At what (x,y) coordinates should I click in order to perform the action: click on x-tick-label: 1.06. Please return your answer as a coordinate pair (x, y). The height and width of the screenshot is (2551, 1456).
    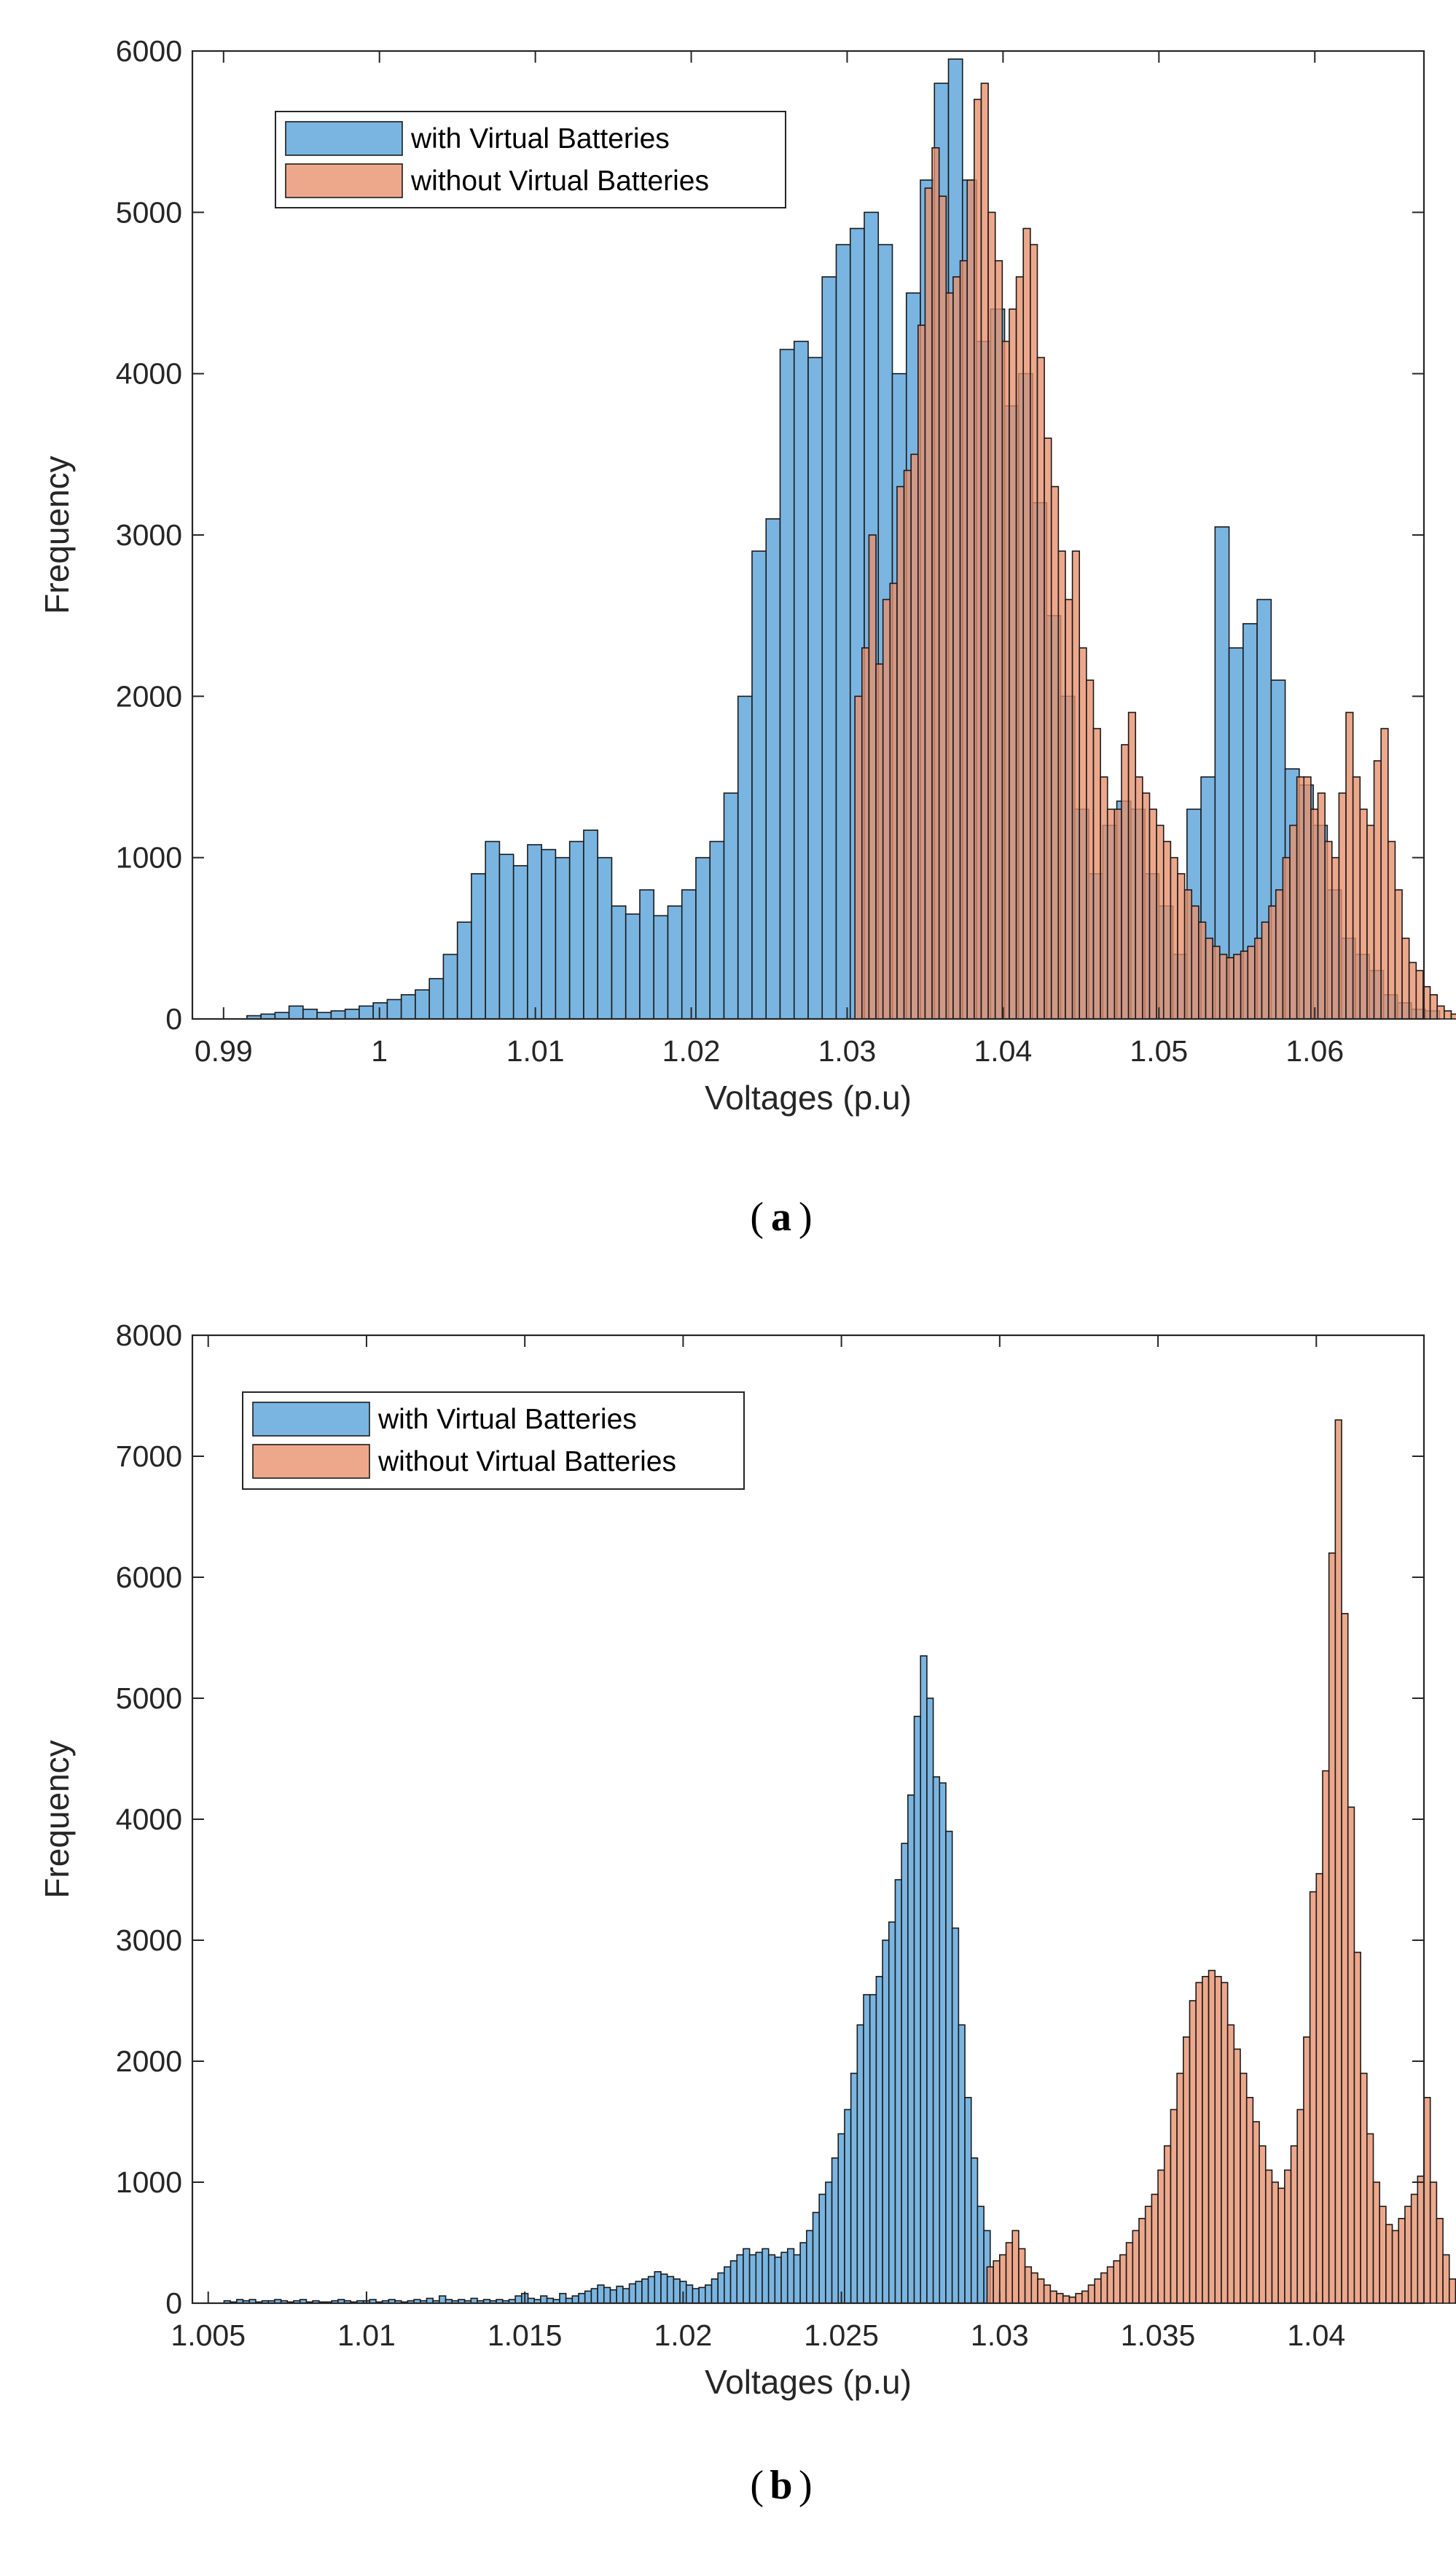
    Looking at the image, I should click on (1314, 1051).